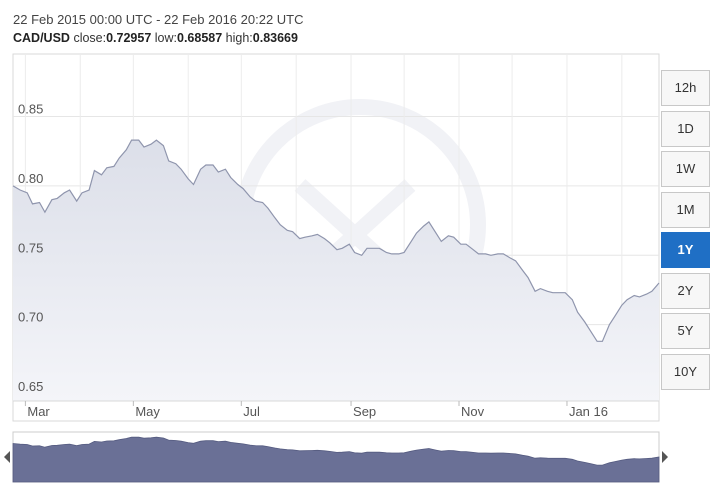 The image size is (720, 495). I want to click on x-tick-label-2: Jul, so click(251, 411).